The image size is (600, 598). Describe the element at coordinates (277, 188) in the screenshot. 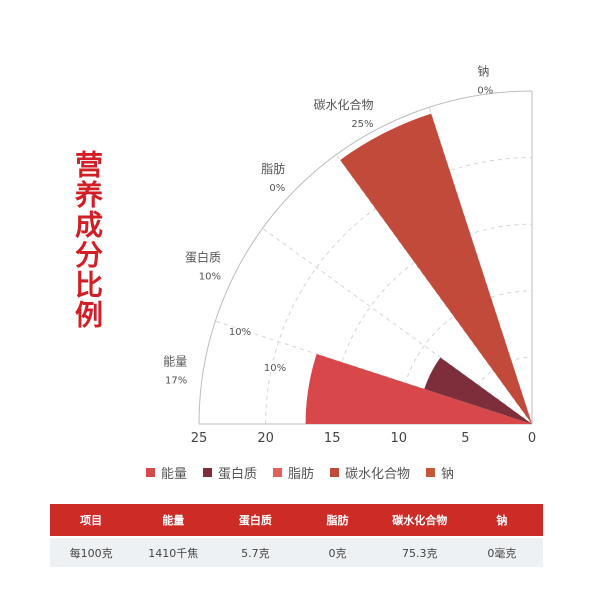

I see `value-label-2: 0%` at that location.